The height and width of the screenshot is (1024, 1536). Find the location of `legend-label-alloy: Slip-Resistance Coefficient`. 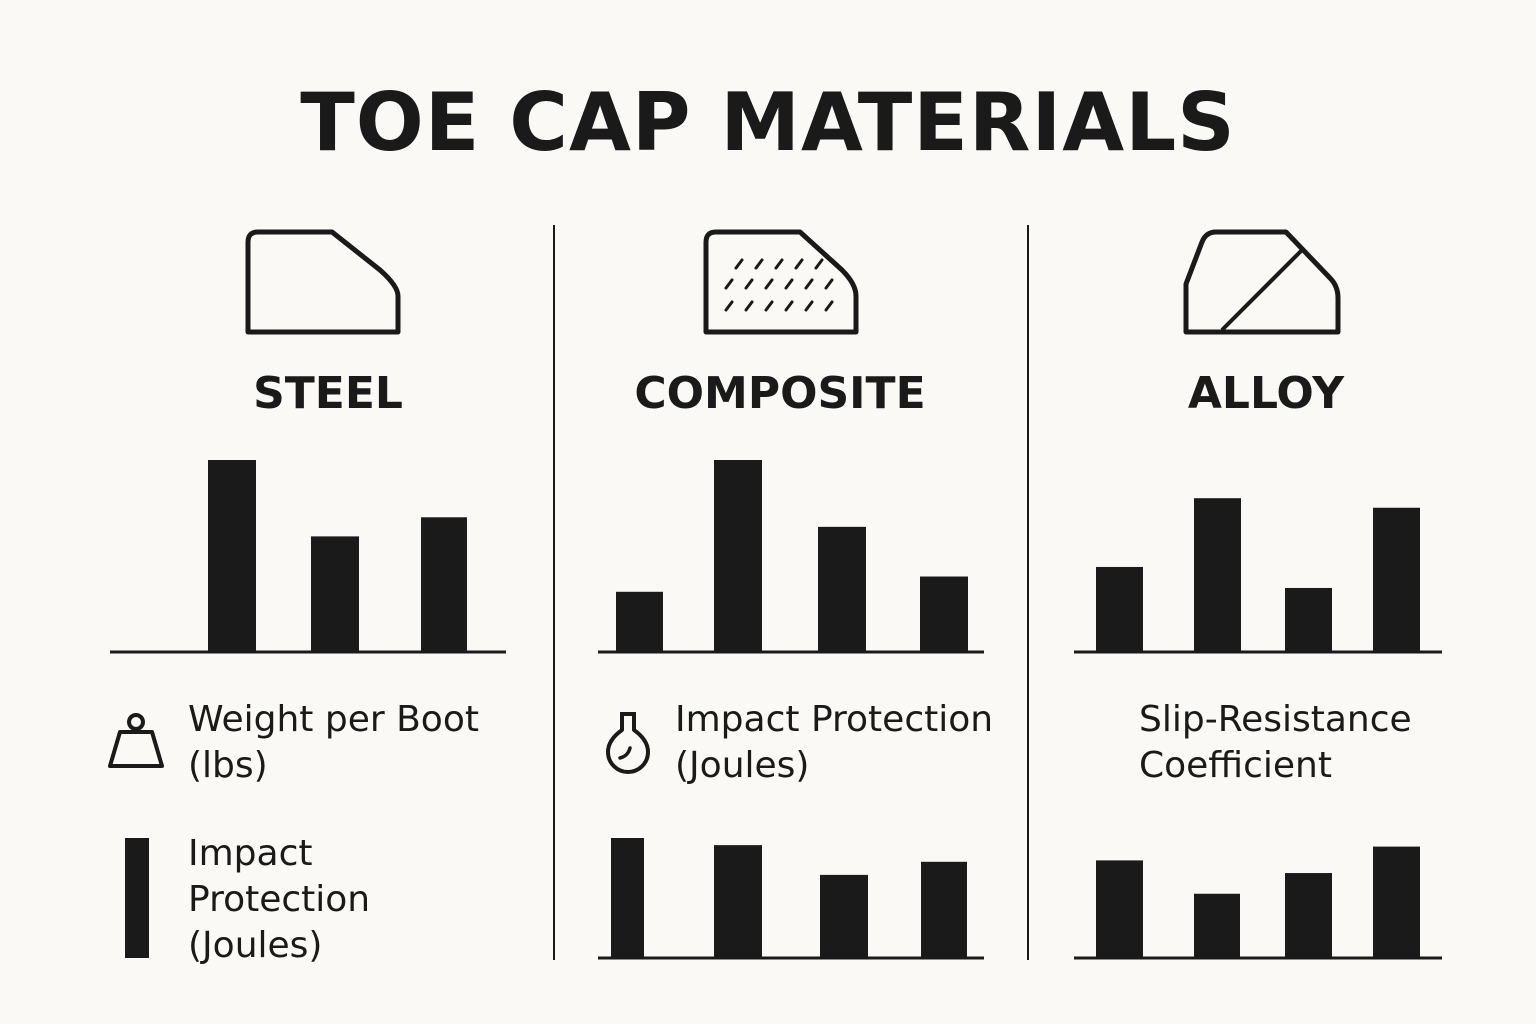

legend-label-alloy: Slip-Resistance Coefficient is located at coordinates (1275, 742).